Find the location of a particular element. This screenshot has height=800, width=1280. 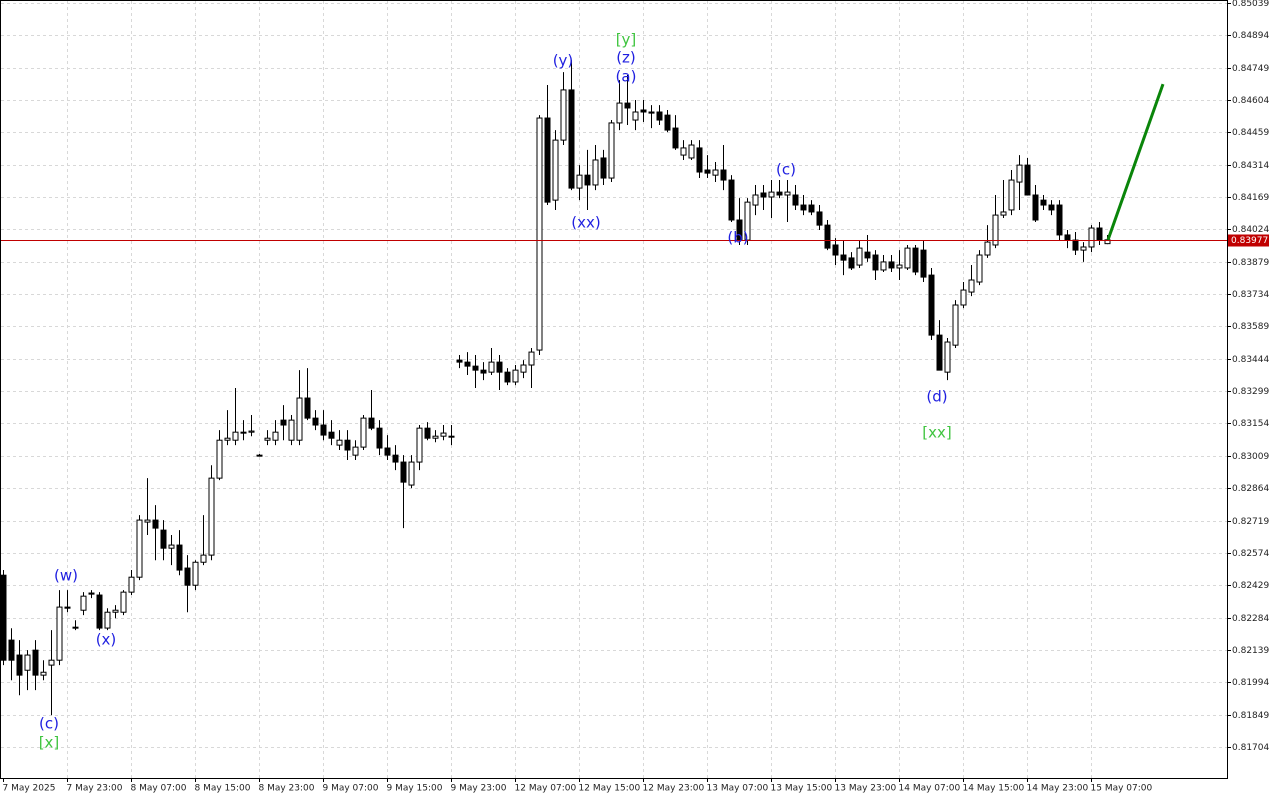

wave-label: (x) is located at coordinates (106, 640).